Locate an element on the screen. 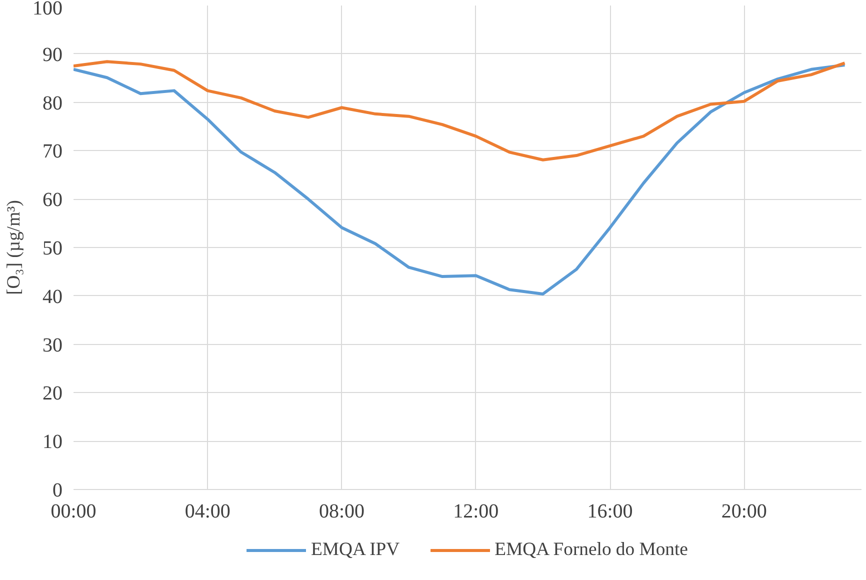  y-tick-label: 100 is located at coordinates (47, 10).